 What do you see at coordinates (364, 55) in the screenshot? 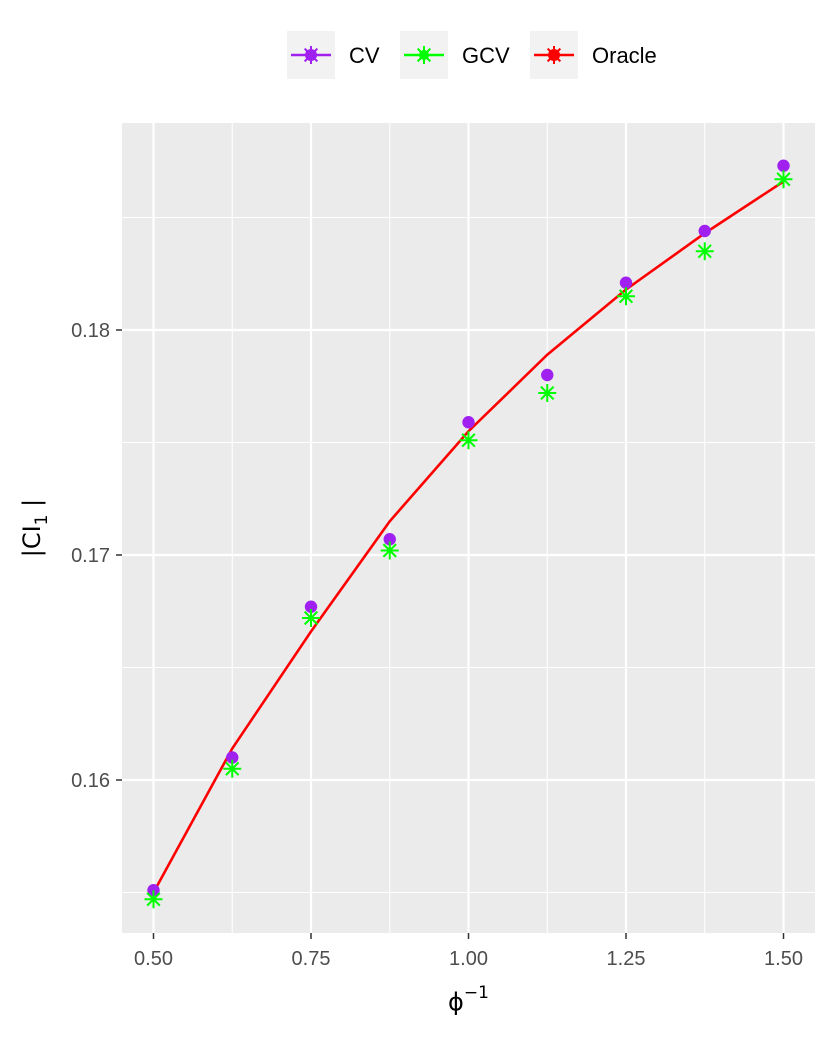
I see `legend-label: CV` at bounding box center [364, 55].